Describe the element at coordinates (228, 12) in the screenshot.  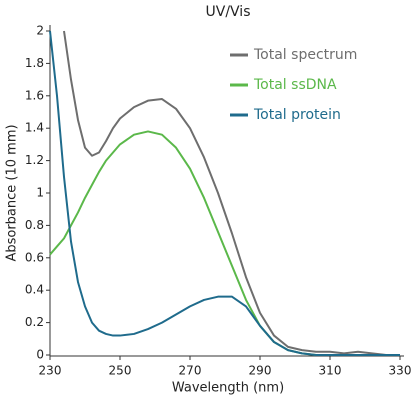
I see `chart-title: UV/Vis` at that location.